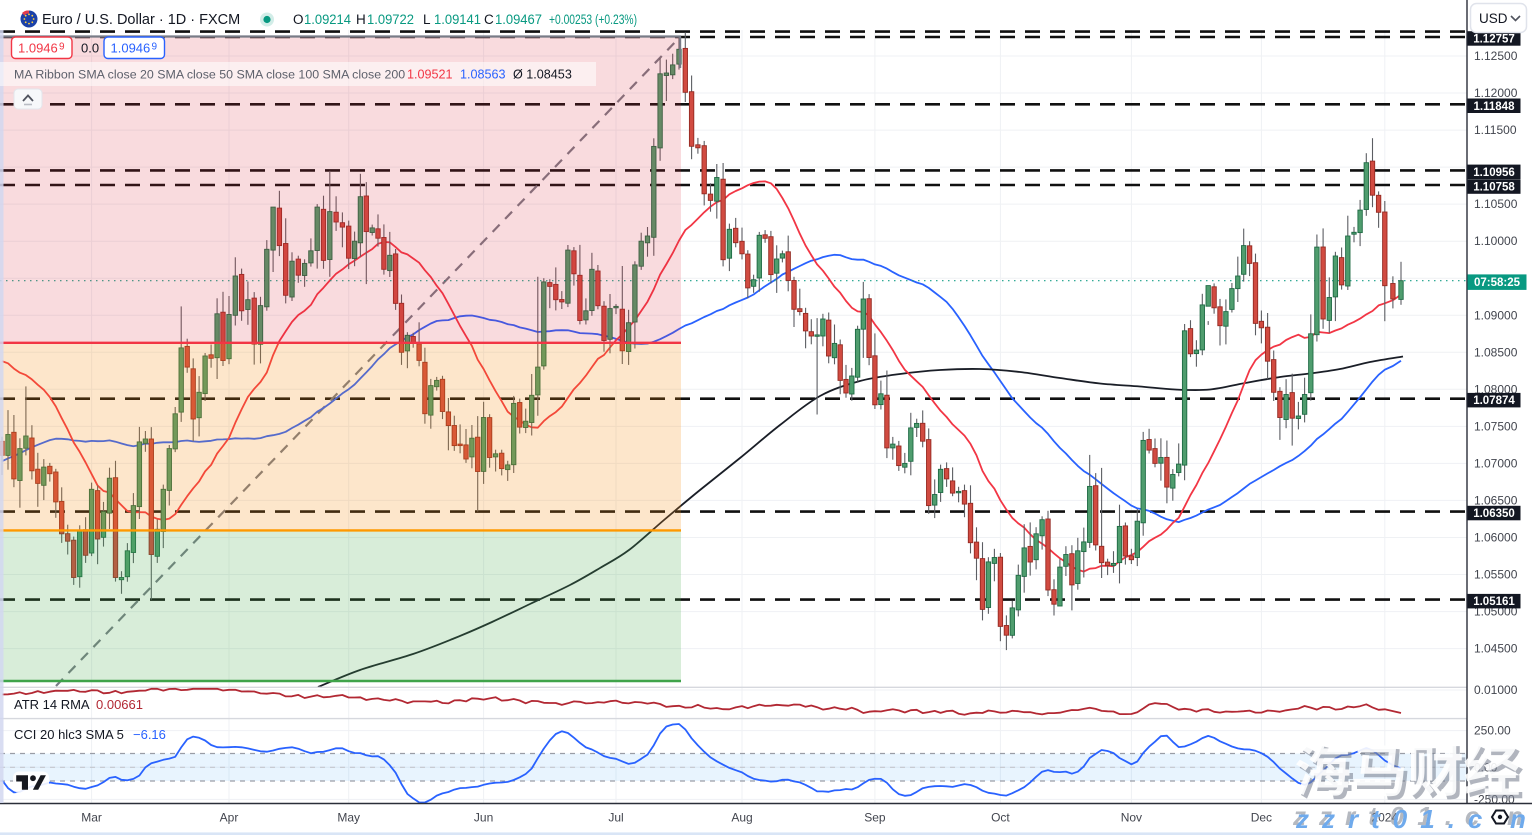 The width and height of the screenshot is (1532, 840). Describe the element at coordinates (1494, 401) in the screenshot. I see `svg-text: 1.07874` at that location.